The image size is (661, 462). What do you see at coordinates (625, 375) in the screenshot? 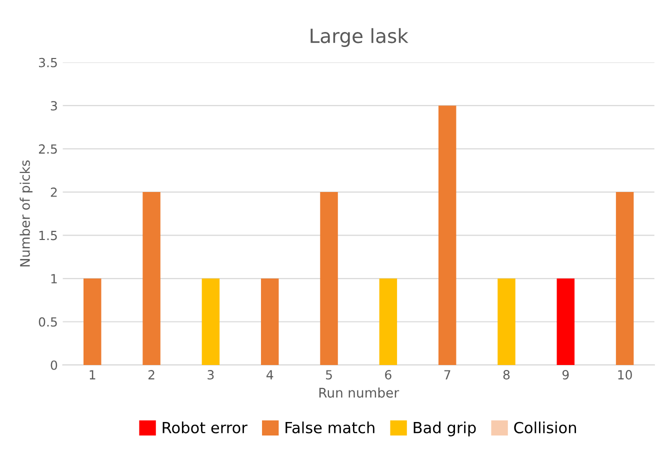
I see `x-tick-label: 10` at bounding box center [625, 375].